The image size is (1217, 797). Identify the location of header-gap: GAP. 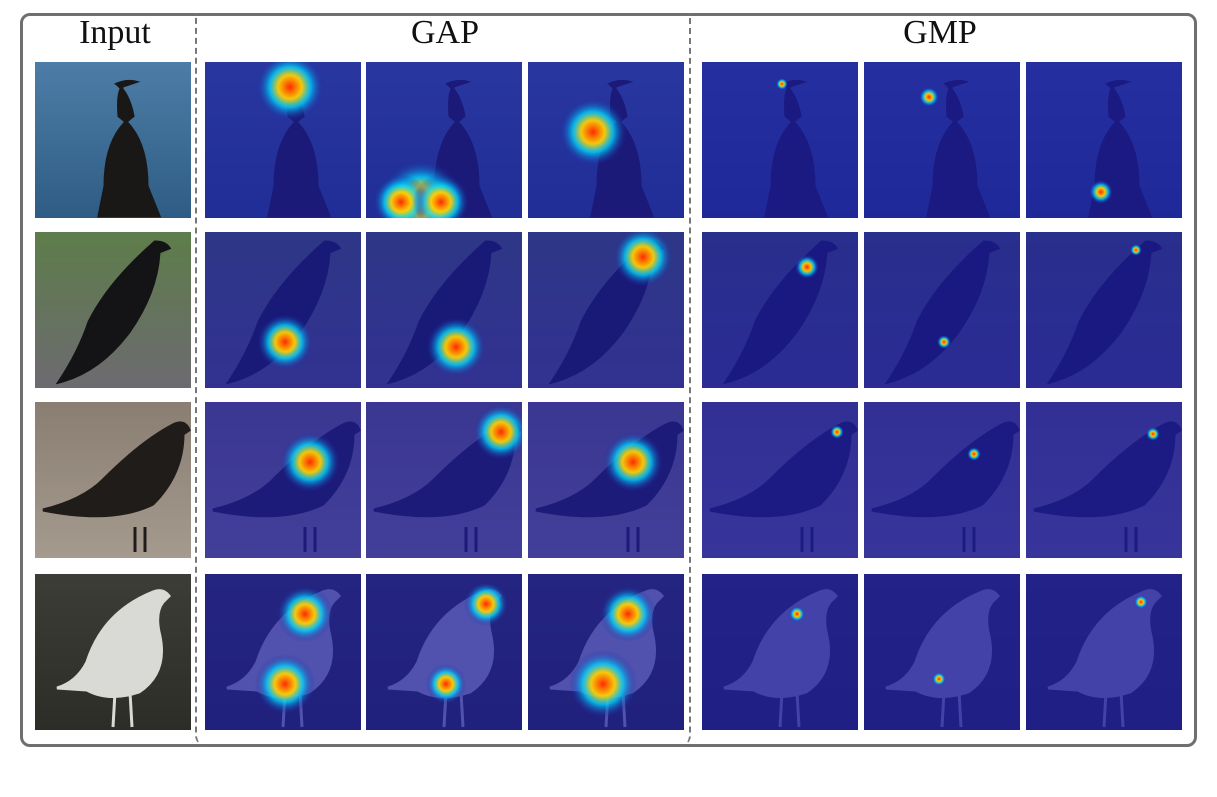
(445, 32).